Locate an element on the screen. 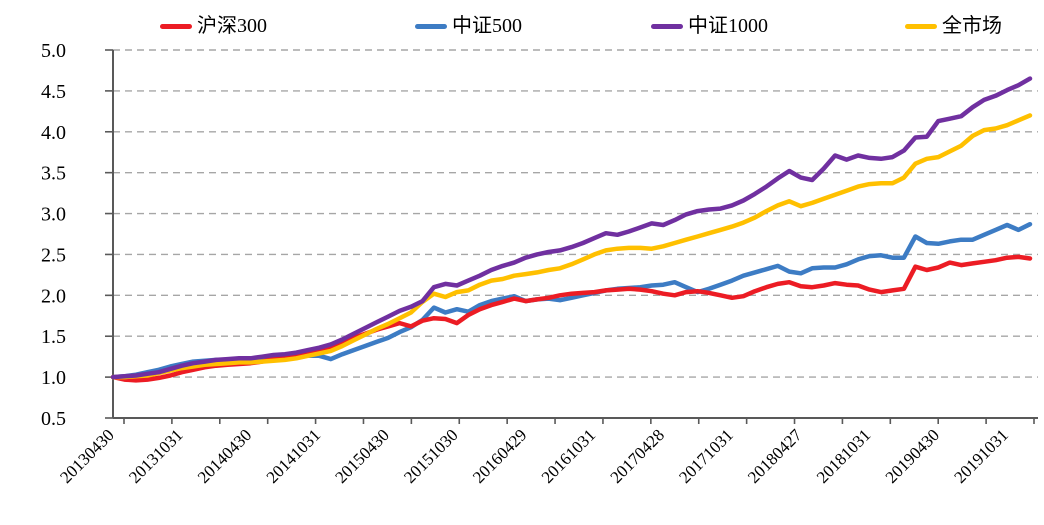 This screenshot has width=1044, height=525. x-tick-label: 20190430 is located at coordinates (913, 456).